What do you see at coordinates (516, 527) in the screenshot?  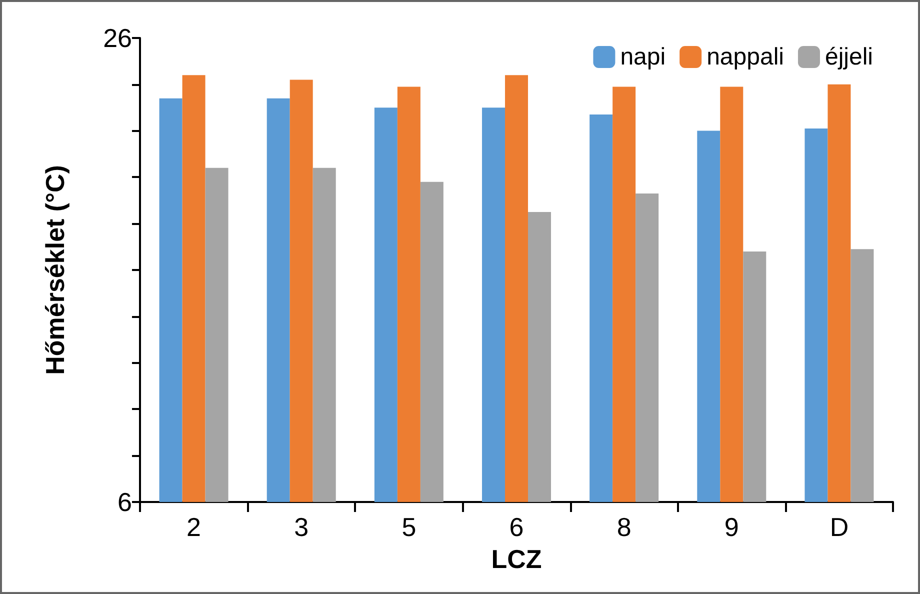 I see `x-tick-label: 6` at bounding box center [516, 527].